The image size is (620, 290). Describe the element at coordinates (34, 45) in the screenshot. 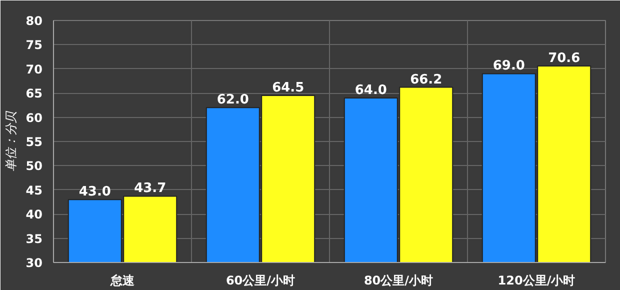

I see `y-tick-label: 75` at that location.